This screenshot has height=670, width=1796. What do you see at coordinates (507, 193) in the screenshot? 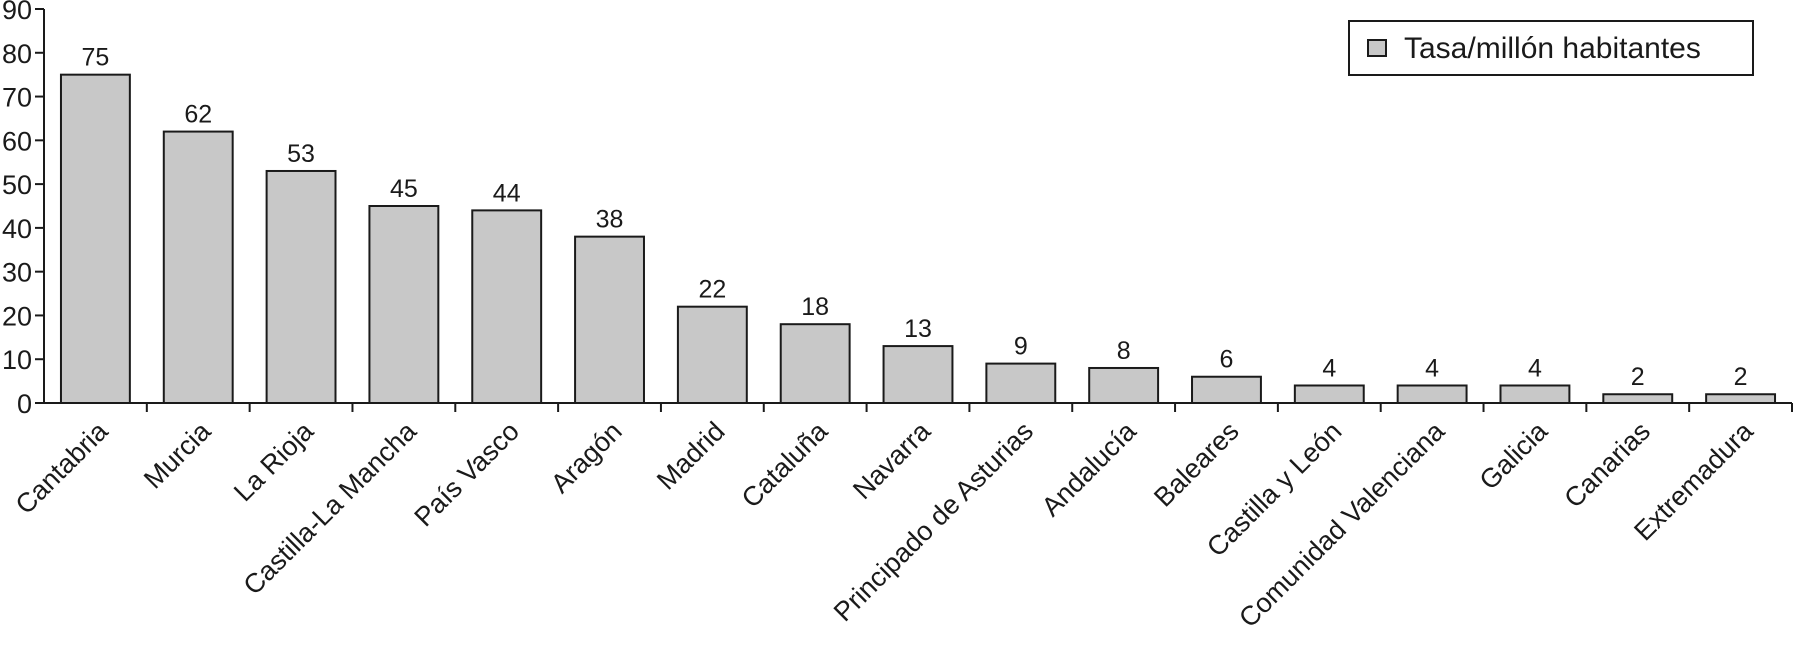
I see `data-label: 44` at bounding box center [507, 193].